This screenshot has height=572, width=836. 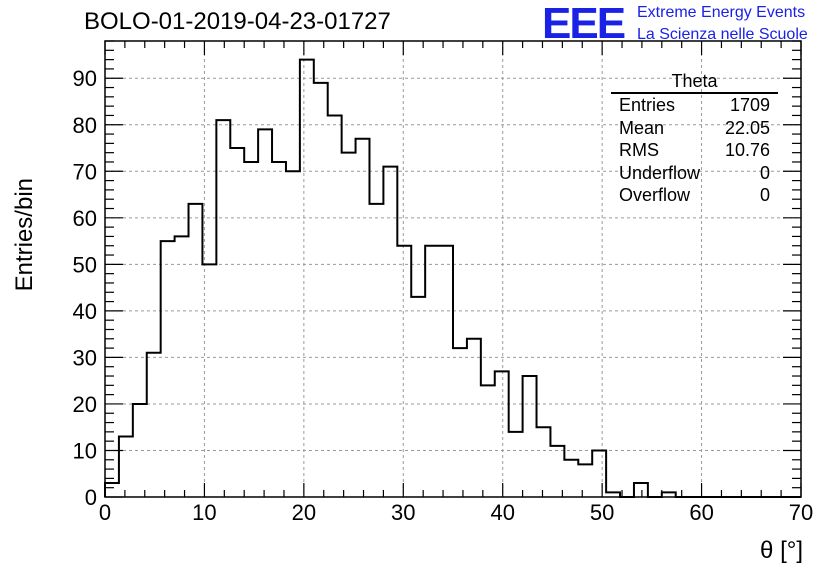 I want to click on y-tick-label: 20, so click(x=85, y=404).